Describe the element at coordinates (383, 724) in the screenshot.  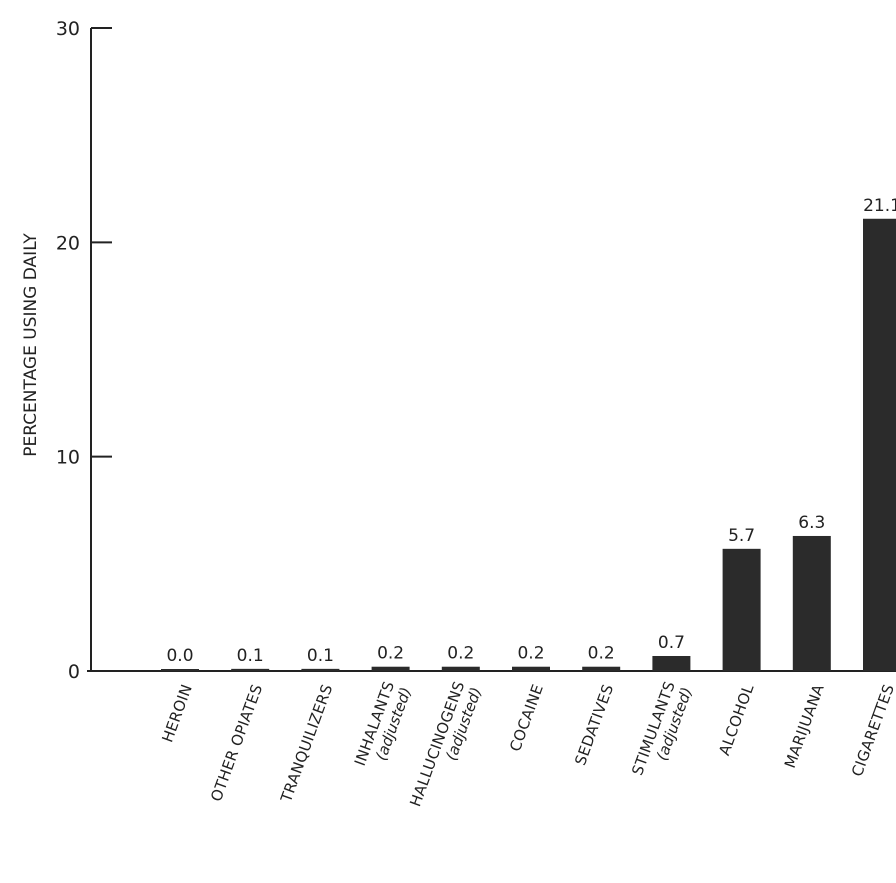
I see `category-label: INHALANTS(adjusted)` at that location.